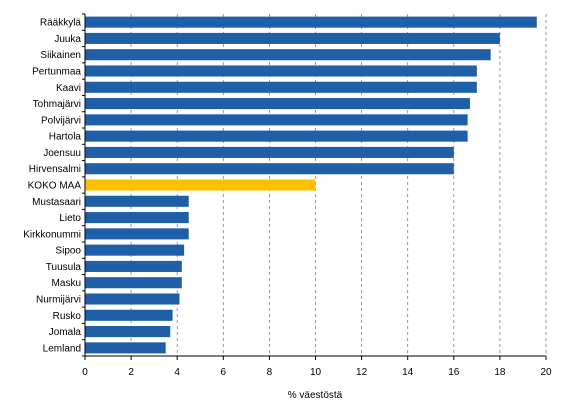  What do you see at coordinates (454, 372) in the screenshot?
I see `x-tick-label: 16` at bounding box center [454, 372].